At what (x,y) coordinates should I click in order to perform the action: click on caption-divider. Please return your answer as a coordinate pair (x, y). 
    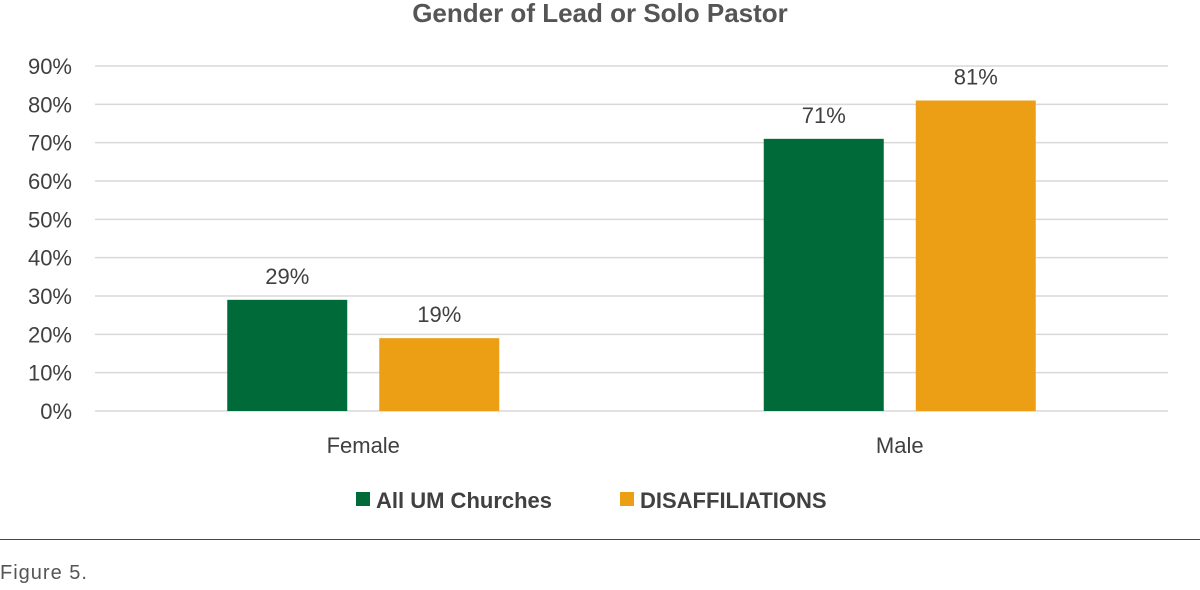
    Looking at the image, I should click on (600, 539).